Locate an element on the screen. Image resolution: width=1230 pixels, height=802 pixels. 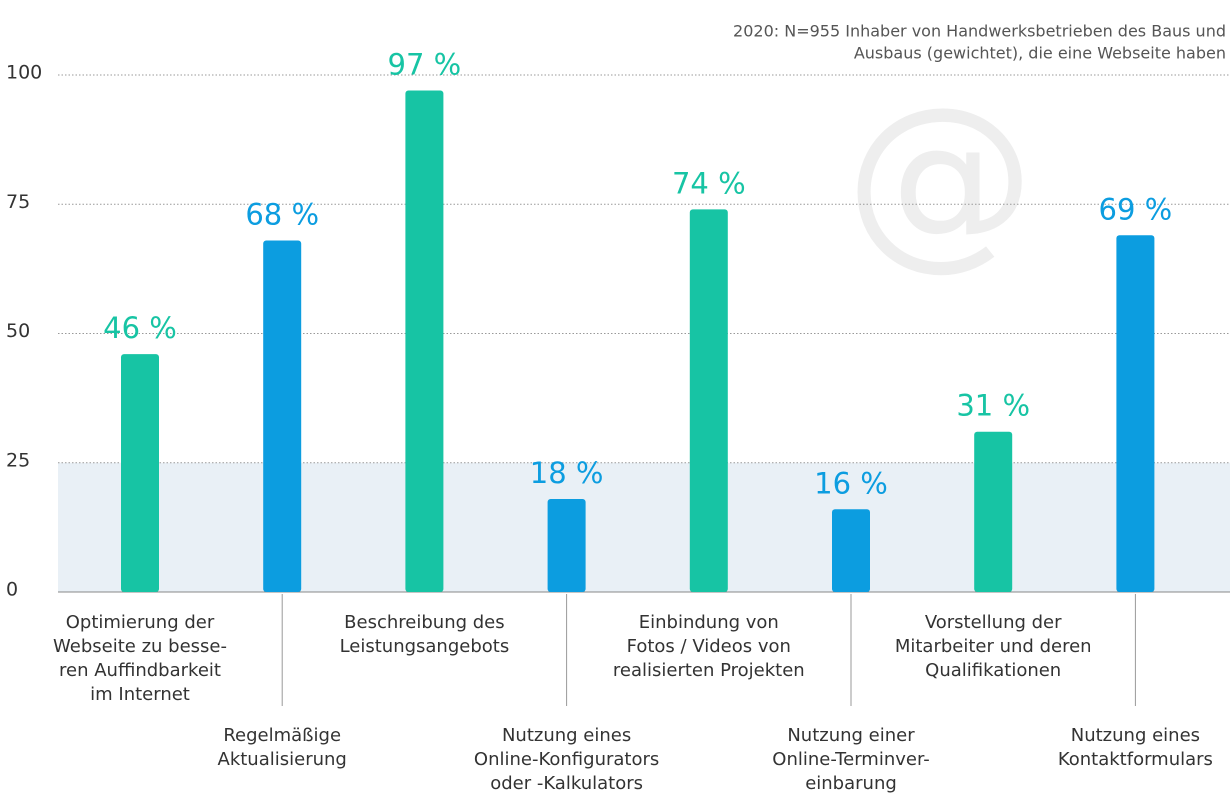
x-tick-label: Mitarbeiter und deren is located at coordinates (993, 646).